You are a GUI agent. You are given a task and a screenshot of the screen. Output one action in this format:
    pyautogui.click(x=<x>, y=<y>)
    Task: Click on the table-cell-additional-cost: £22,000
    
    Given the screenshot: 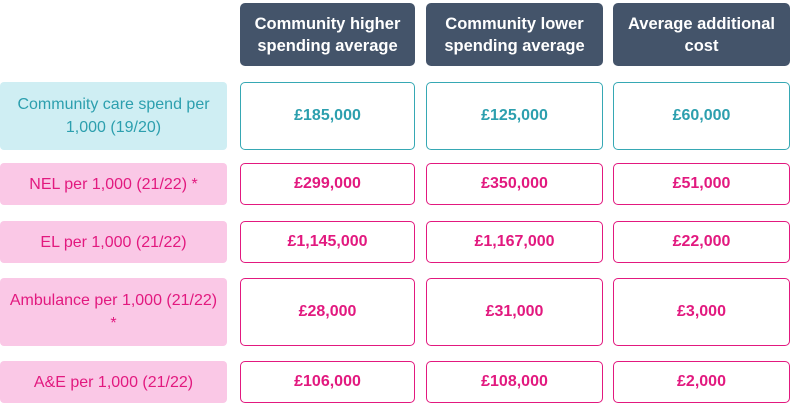 What is the action you would take?
    pyautogui.click(x=701, y=242)
    